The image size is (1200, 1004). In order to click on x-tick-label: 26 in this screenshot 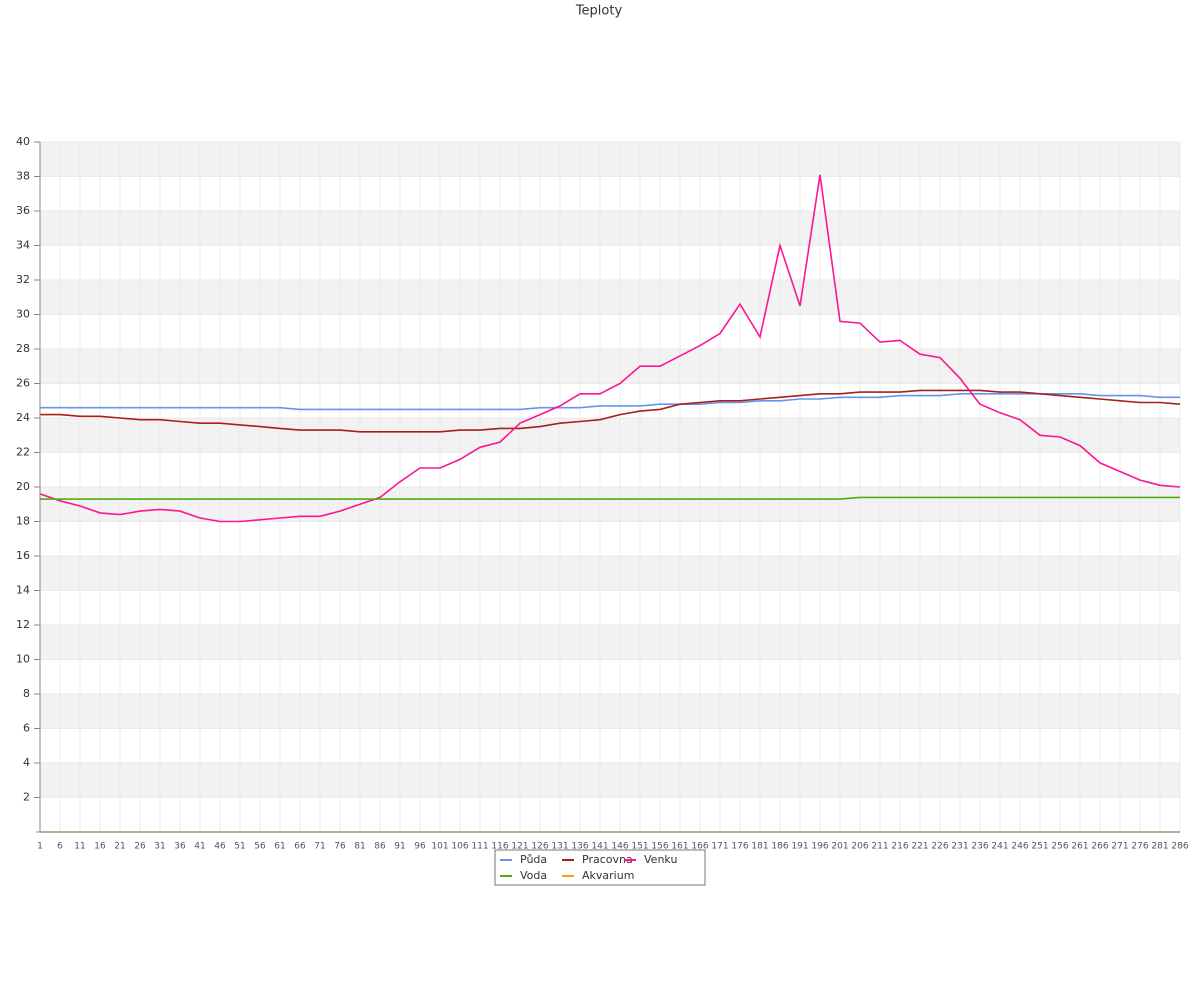, I will do `click(140, 847)`.